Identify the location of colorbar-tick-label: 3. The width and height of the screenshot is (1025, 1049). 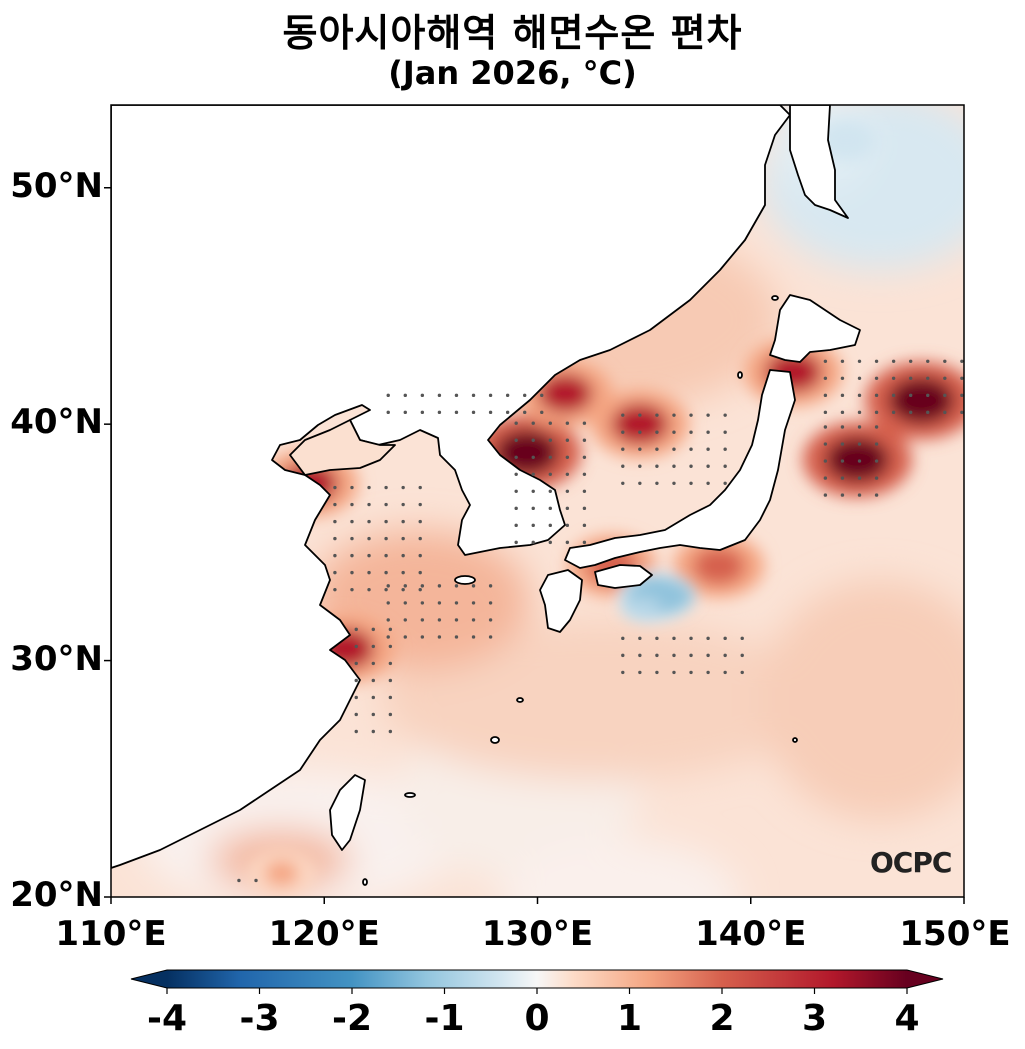
(814, 1018).